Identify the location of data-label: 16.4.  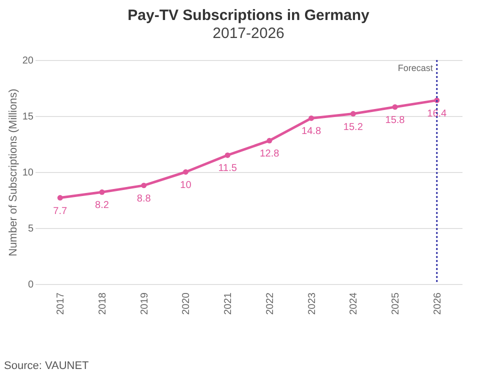
(437, 114).